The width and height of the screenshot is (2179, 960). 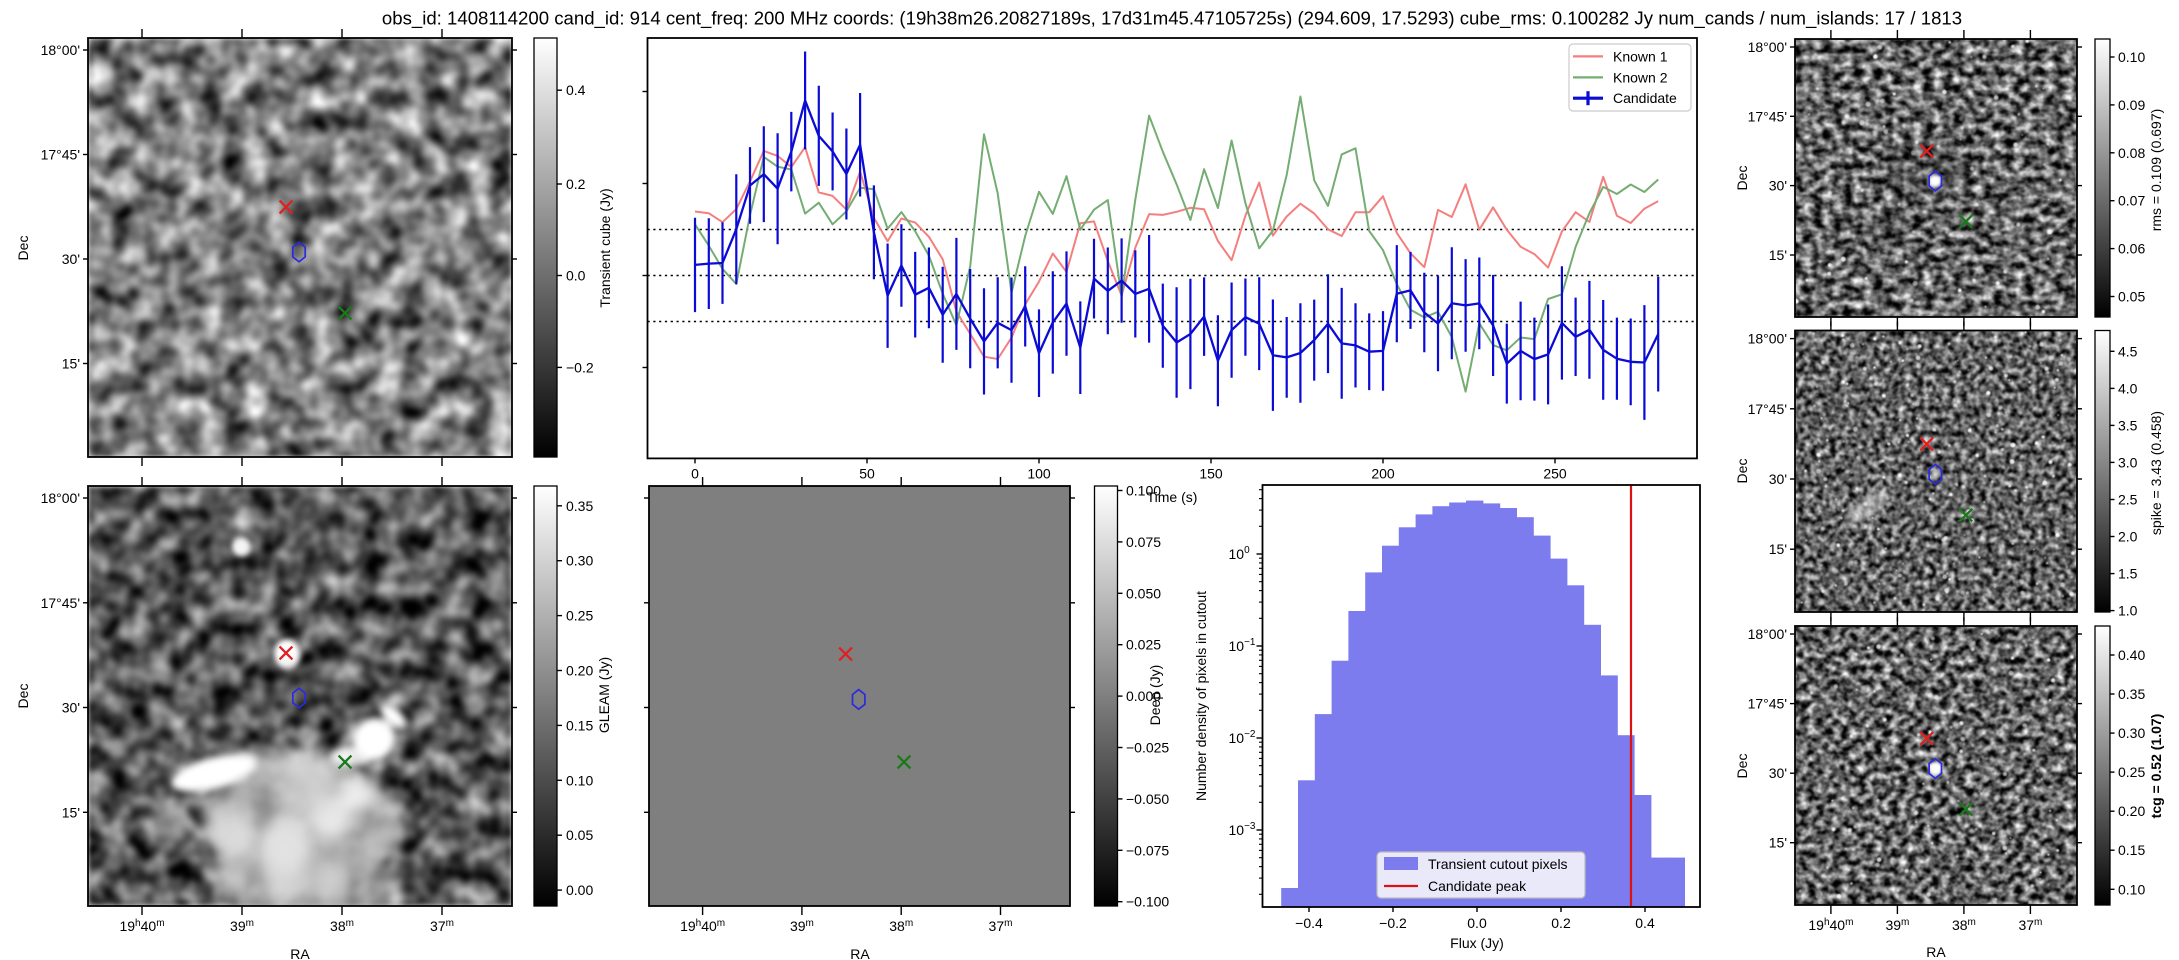 I want to click on svg-text: tcg = 0.52 (1.07), so click(x=2156, y=766).